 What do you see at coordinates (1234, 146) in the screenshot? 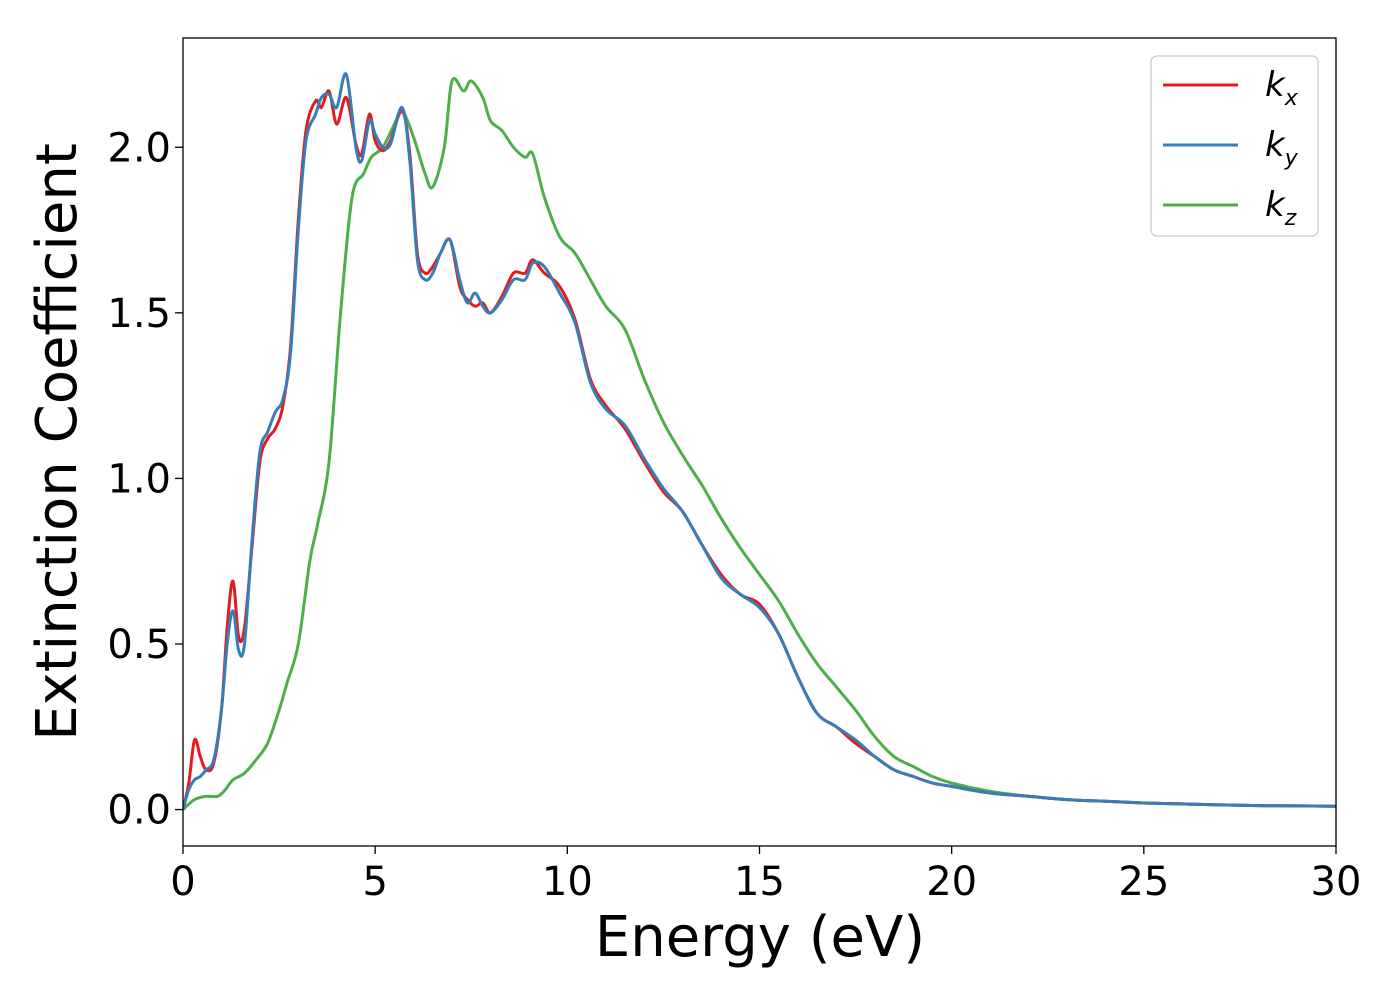
I see `legend: kx ky kz` at bounding box center [1234, 146].